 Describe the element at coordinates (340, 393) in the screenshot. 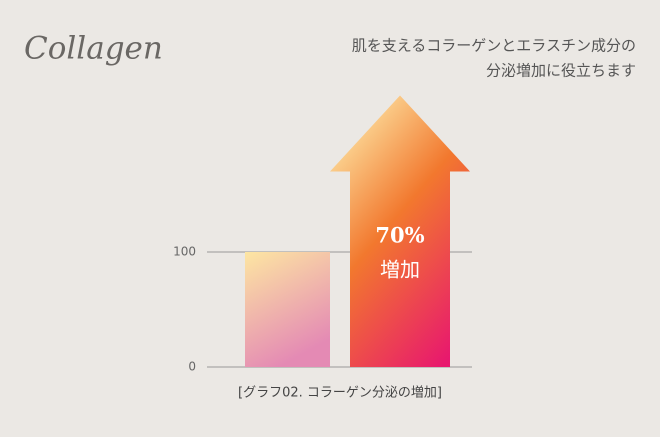

I see `caption: [グラフ02. コラーゲン分泌の増加]` at that location.